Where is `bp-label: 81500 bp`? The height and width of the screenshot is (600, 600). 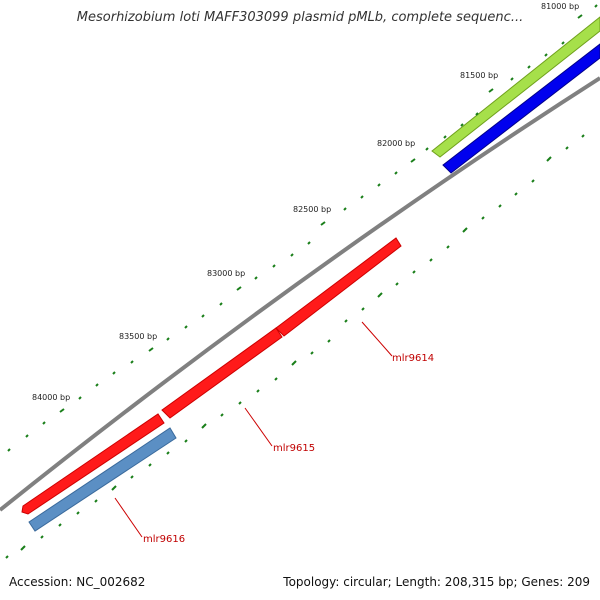
bp-label: 81500 bp is located at coordinates (479, 75).